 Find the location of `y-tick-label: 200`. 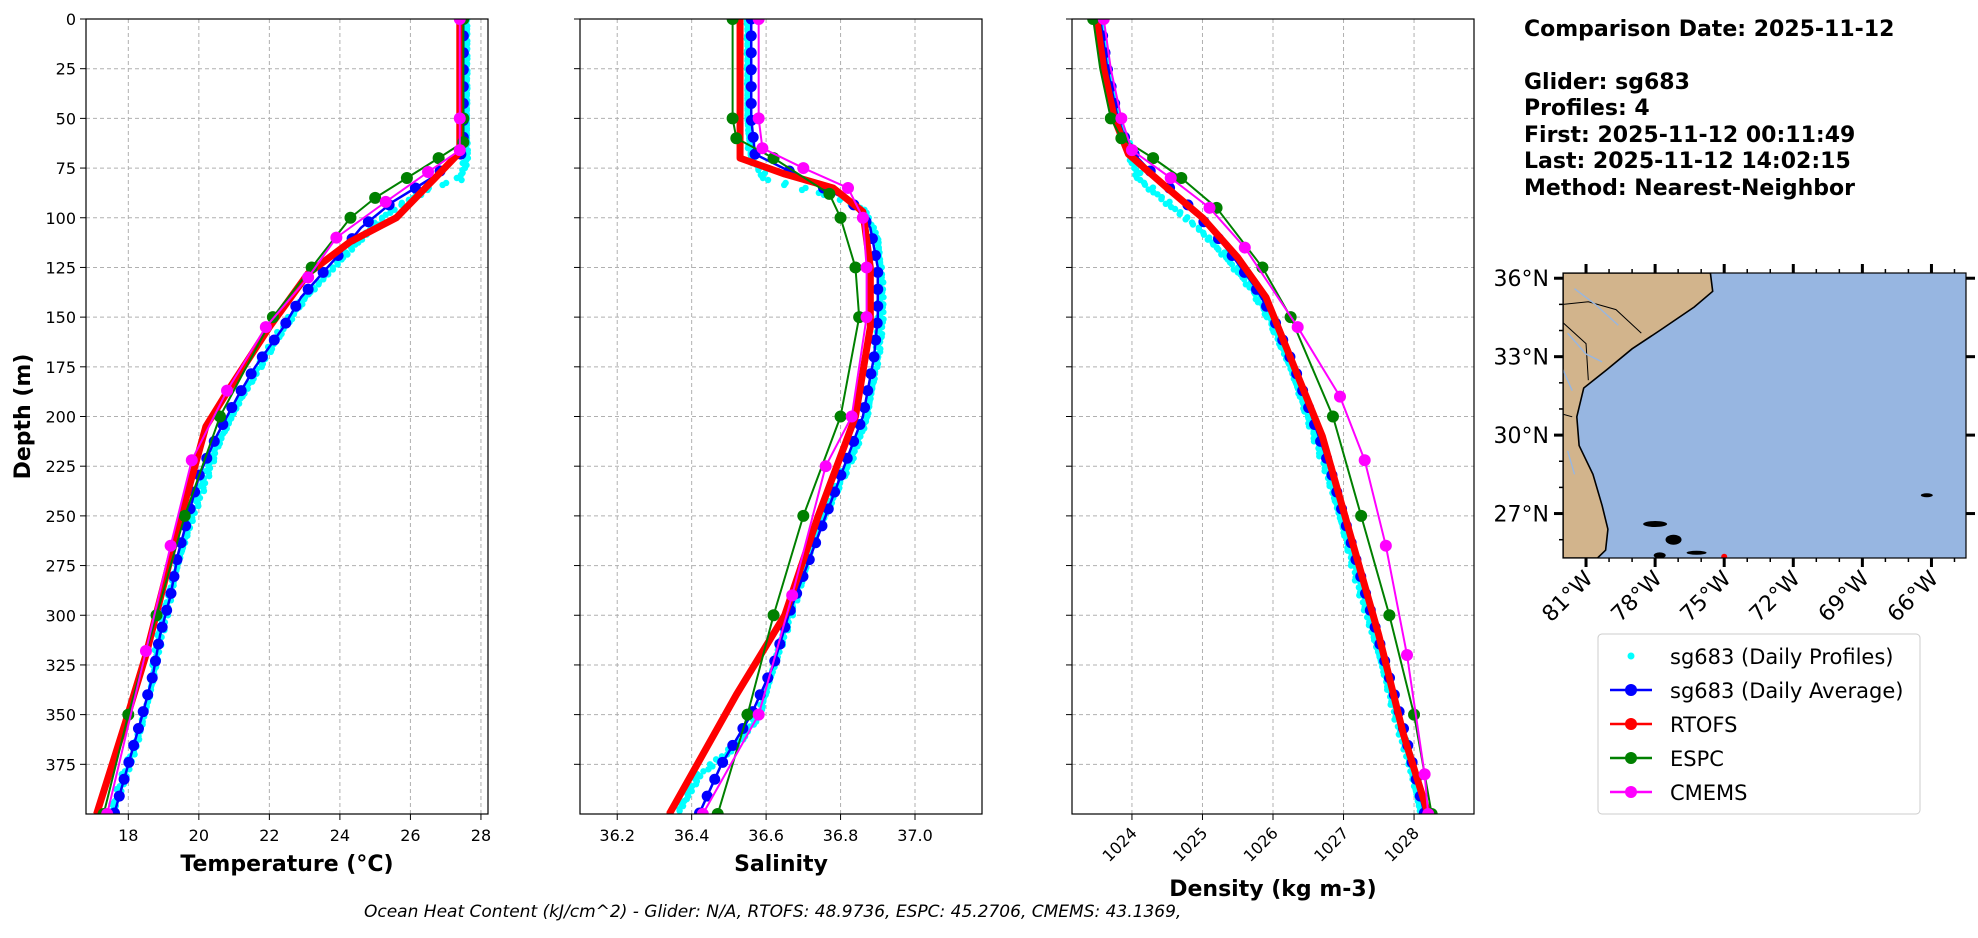

y-tick-label: 200 is located at coordinates (60, 417).